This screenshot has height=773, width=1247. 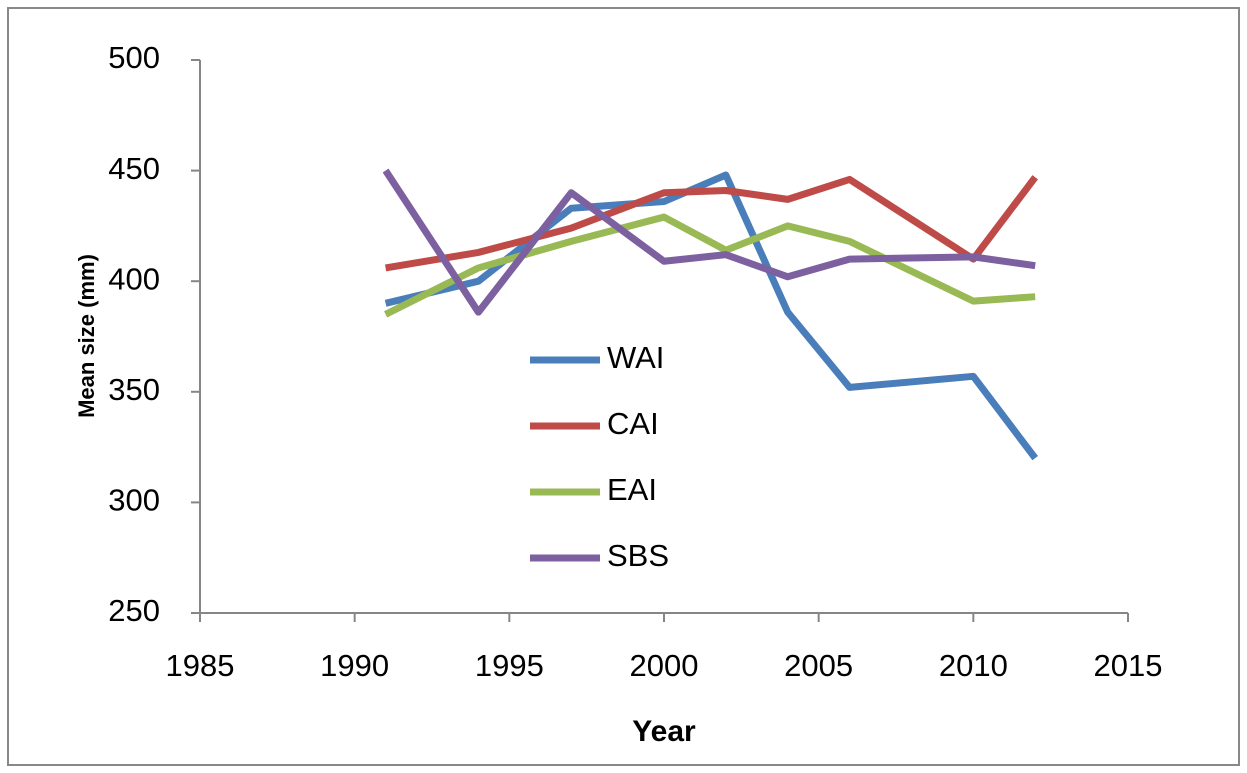 What do you see at coordinates (632, 489) in the screenshot?
I see `legend-label: EAI` at bounding box center [632, 489].